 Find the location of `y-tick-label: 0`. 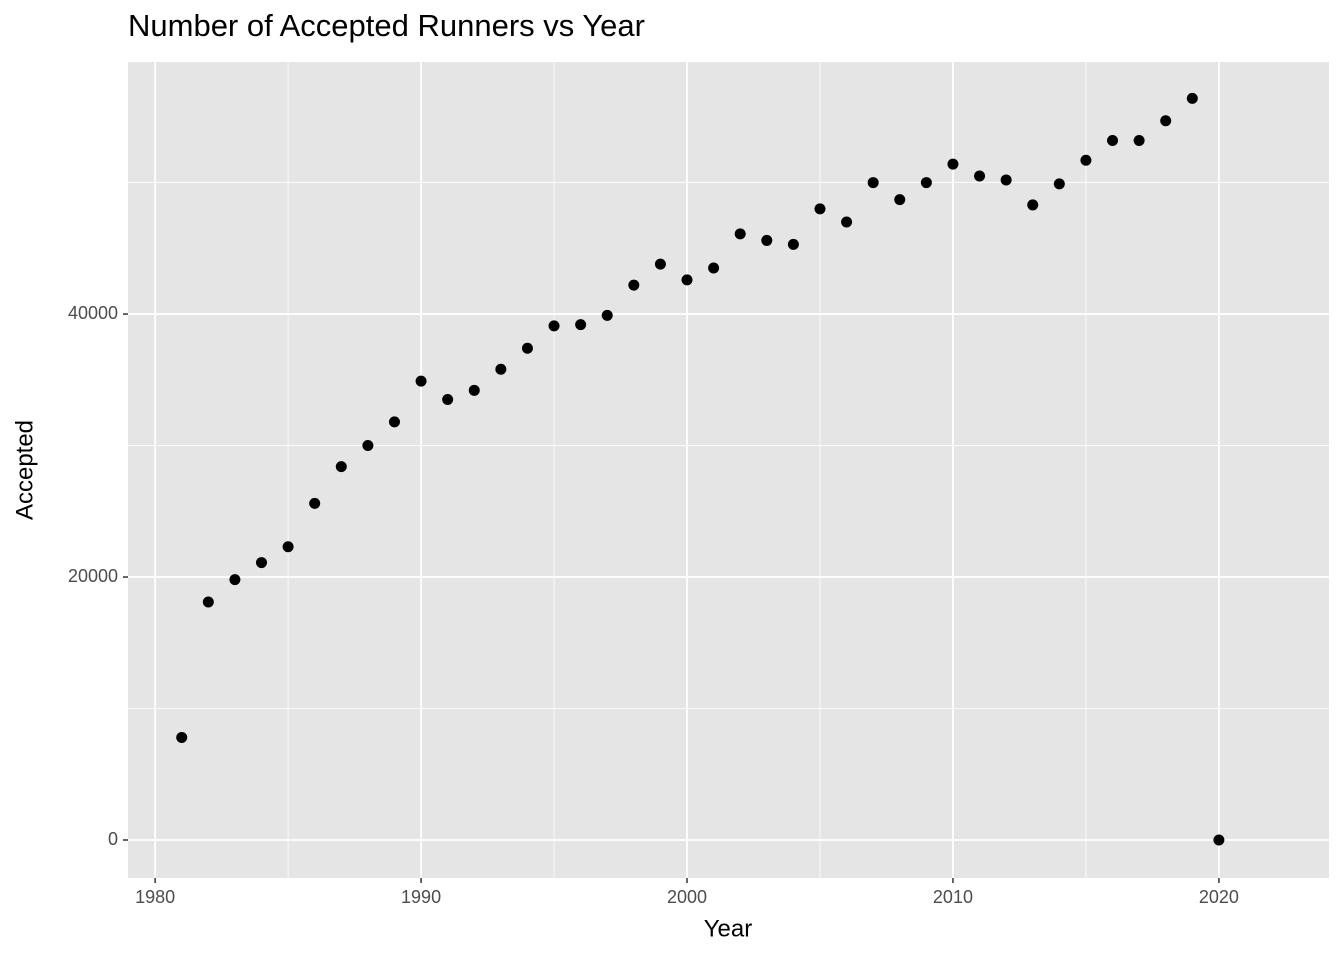

y-tick-label: 0 is located at coordinates (113, 839).